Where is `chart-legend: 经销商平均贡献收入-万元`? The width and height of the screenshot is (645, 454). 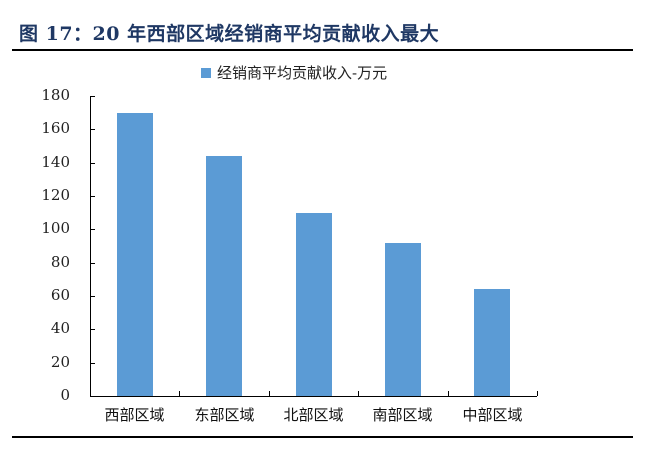
chart-legend: 经销商平均贡献收入-万元 is located at coordinates (294, 72).